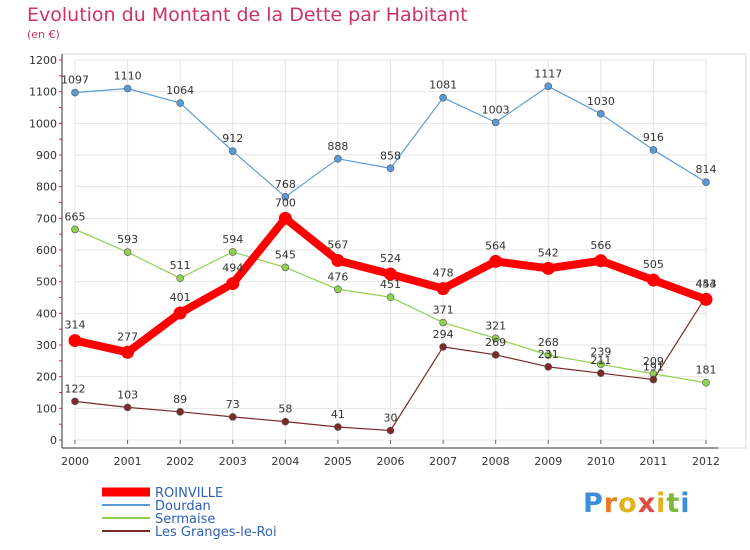  I want to click on data-label: 814, so click(706, 169).